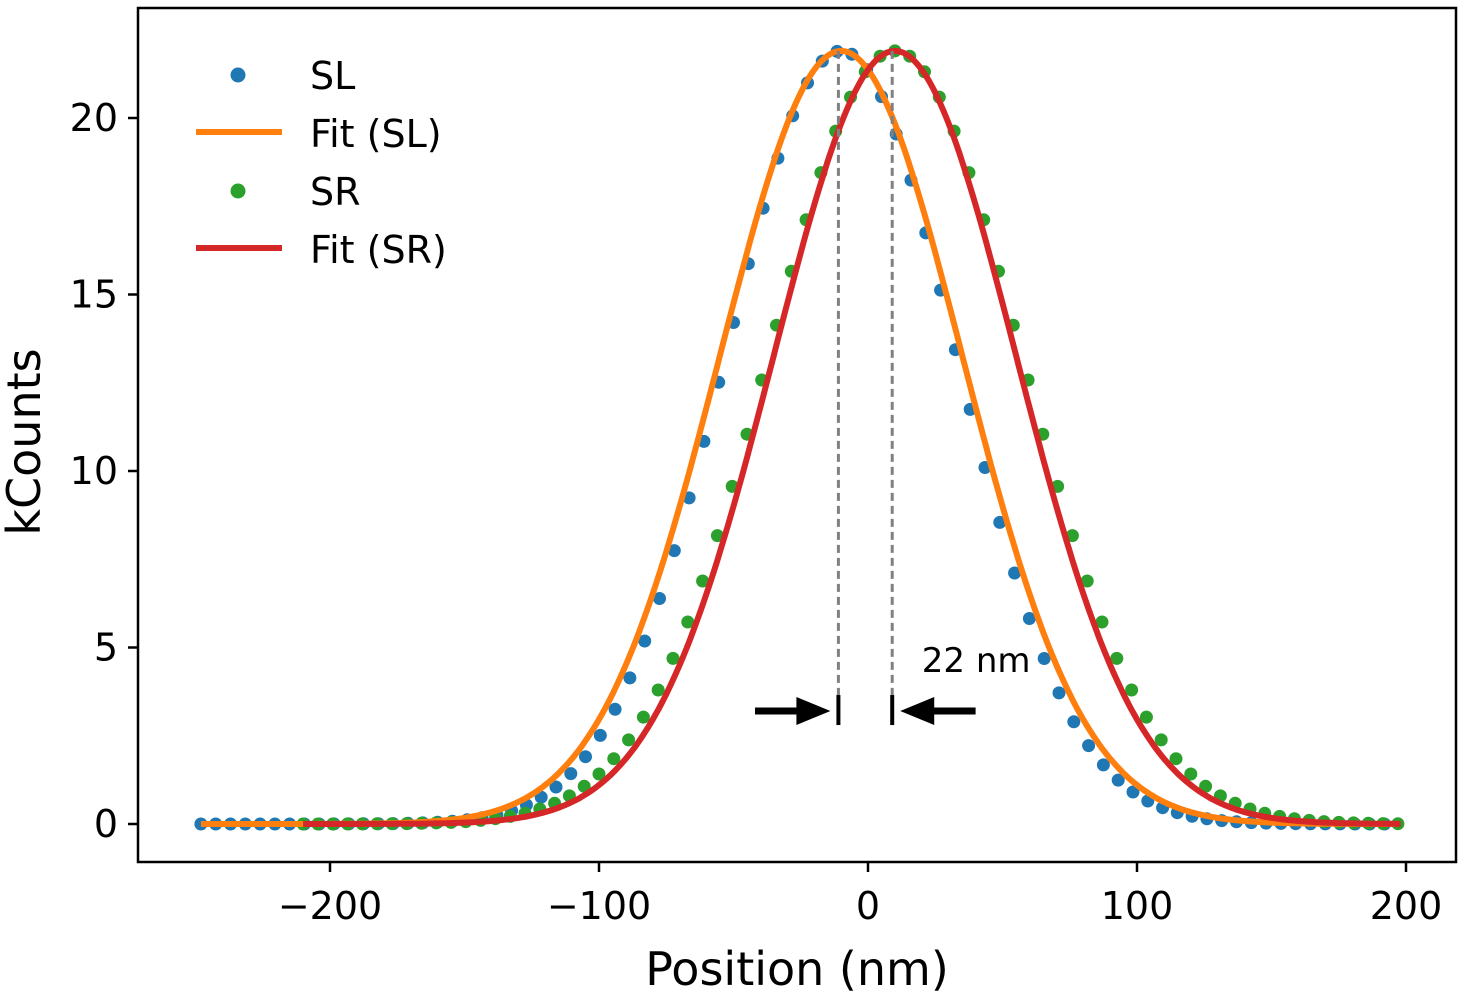  Describe the element at coordinates (976, 661) in the screenshot. I see `separation-label: 22 nm` at that location.